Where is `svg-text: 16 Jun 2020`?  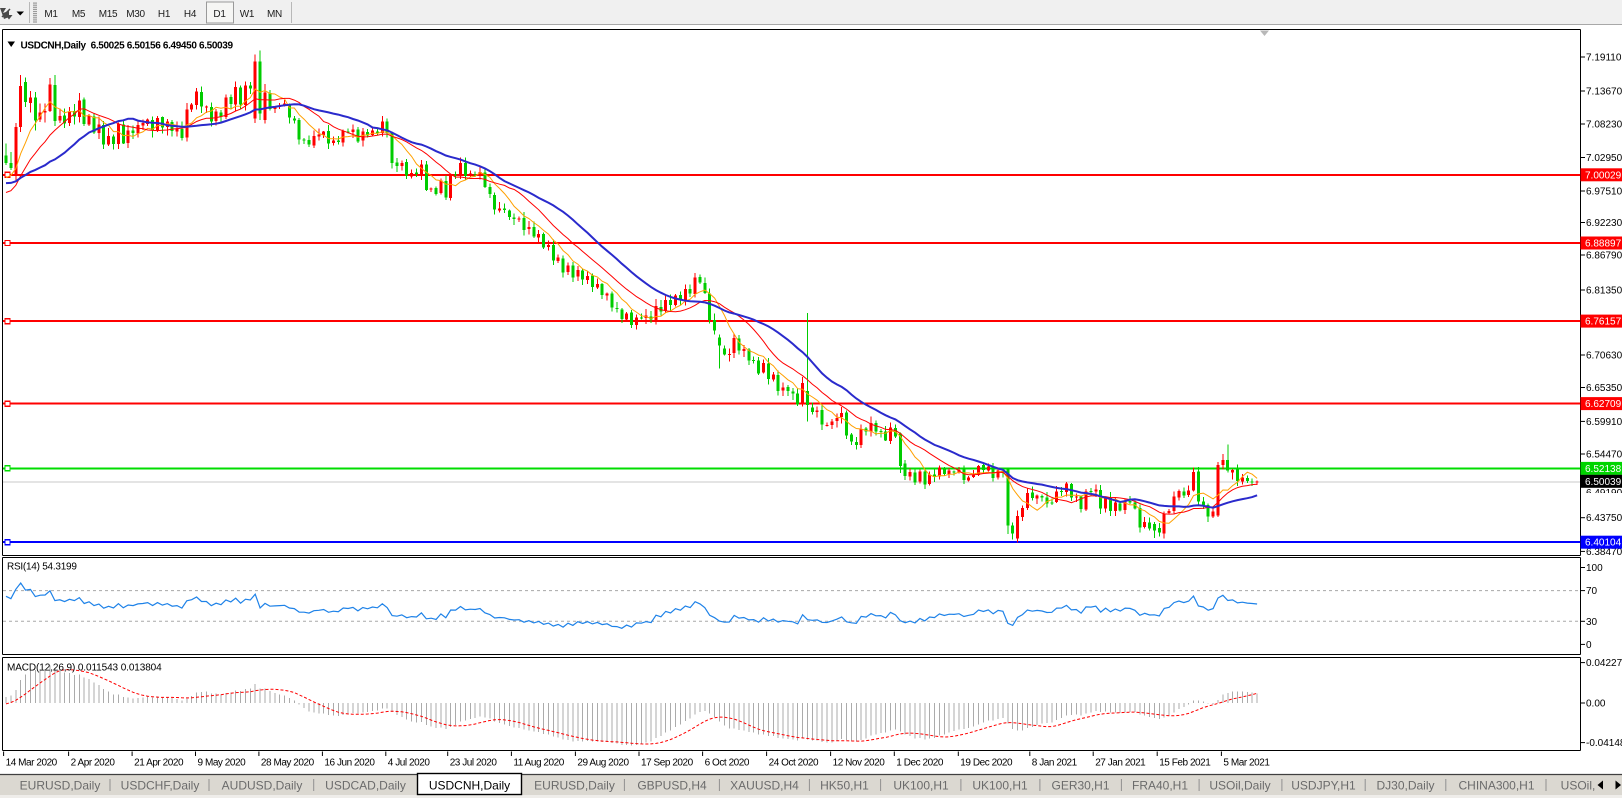 svg-text: 16 Jun 2020 is located at coordinates (349, 763).